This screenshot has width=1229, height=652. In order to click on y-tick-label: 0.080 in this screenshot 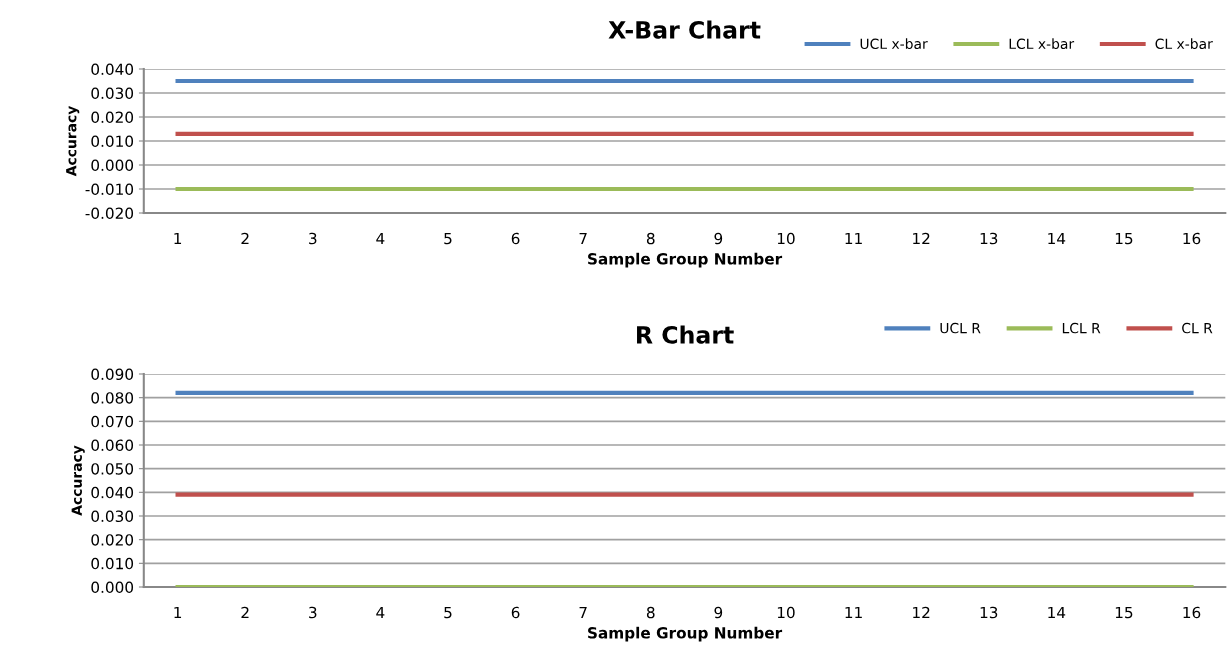, I will do `click(112, 398)`.